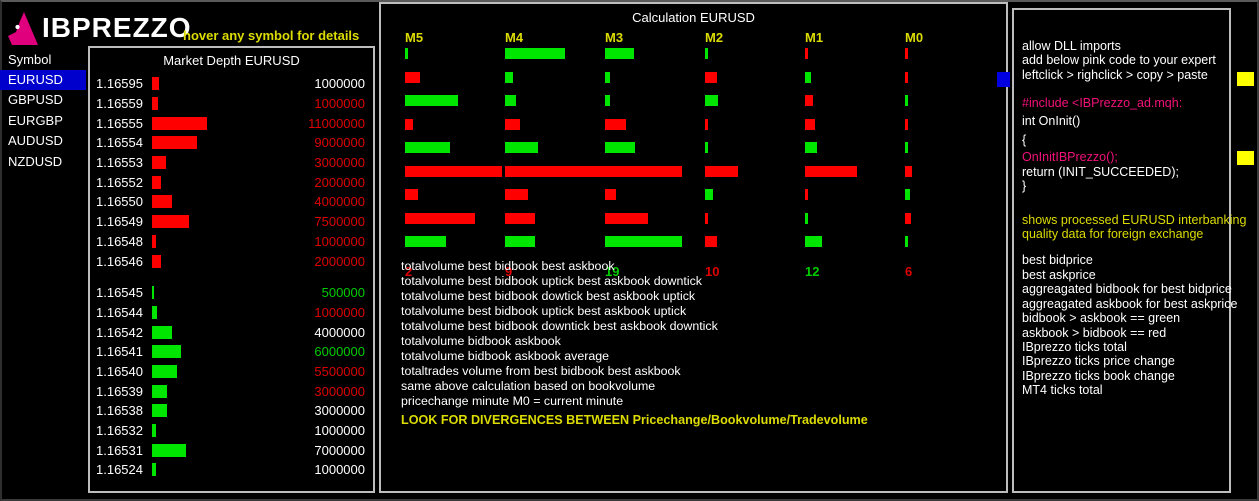  I want to click on note-line: MT4 ticks total, so click(1062, 390).